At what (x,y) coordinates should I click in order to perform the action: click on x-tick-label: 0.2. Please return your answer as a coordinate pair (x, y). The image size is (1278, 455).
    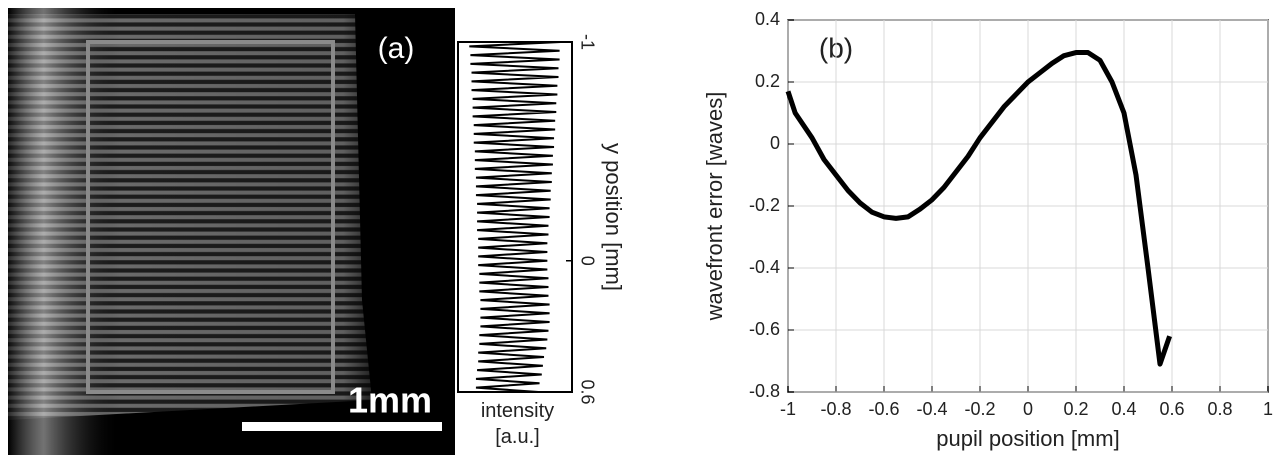
    Looking at the image, I should click on (1075, 409).